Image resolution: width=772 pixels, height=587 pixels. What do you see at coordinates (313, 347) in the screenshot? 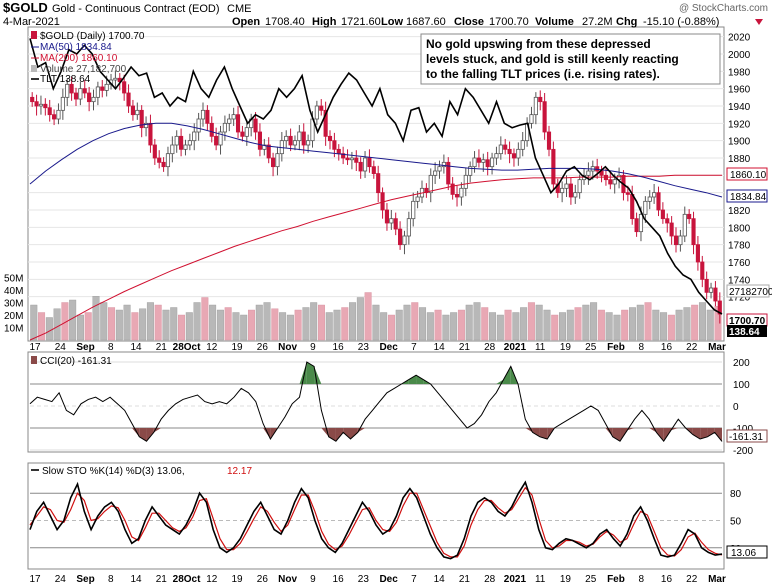
I see `price-x-tick: 9` at bounding box center [313, 347].